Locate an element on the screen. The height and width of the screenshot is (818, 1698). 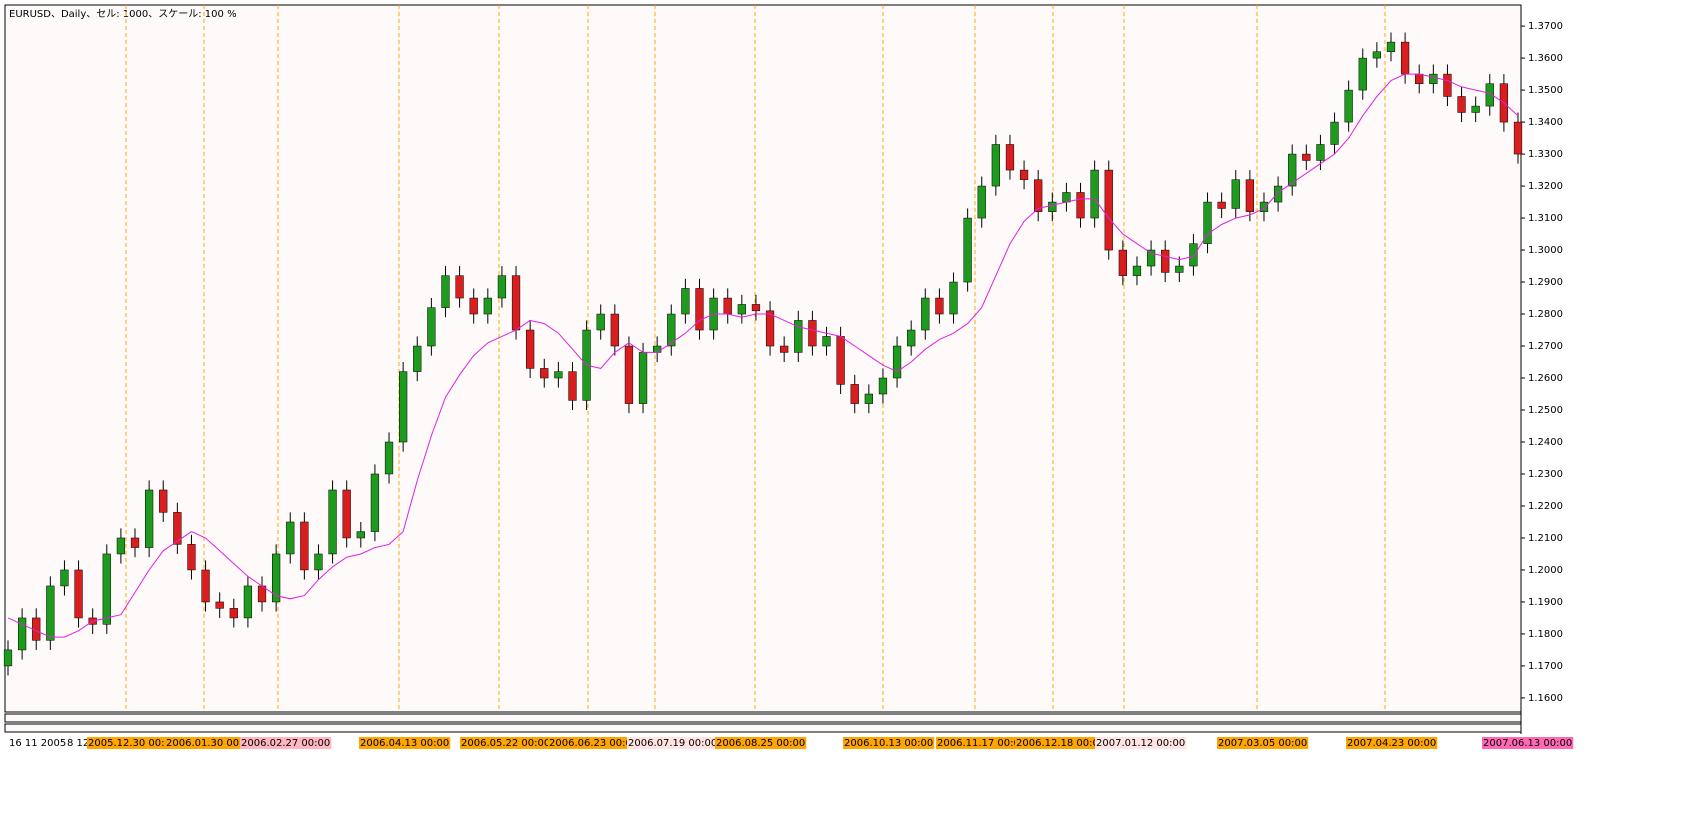
y-tick-label: 1.2700 is located at coordinates (1545, 346).